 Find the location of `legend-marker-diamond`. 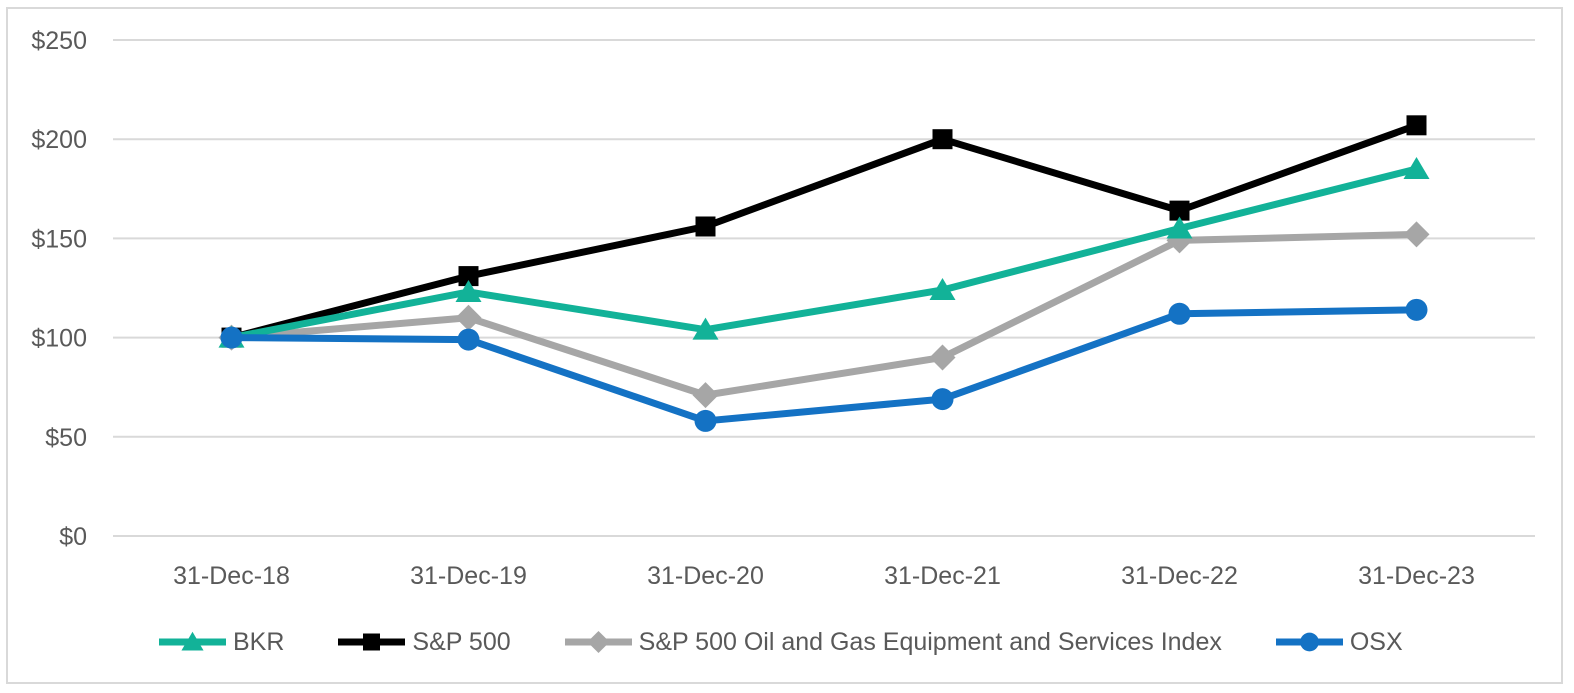

legend-marker-diamond is located at coordinates (598, 642).